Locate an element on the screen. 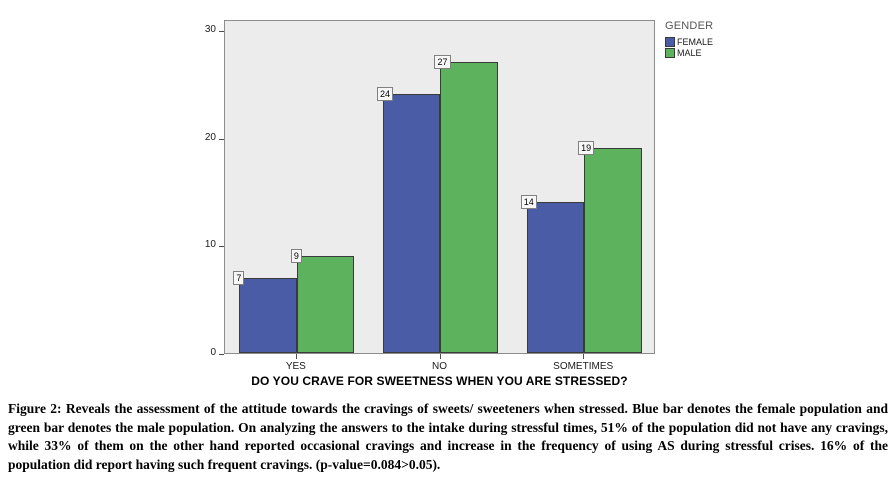 Image resolution: width=896 pixels, height=477 pixels. bar-value-label: 7 is located at coordinates (239, 277).